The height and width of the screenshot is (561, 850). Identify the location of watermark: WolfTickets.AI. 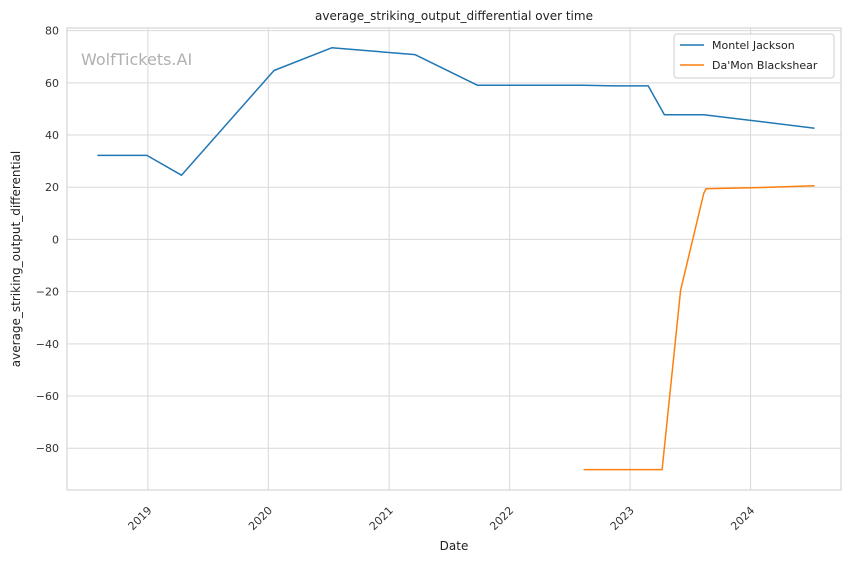
(136, 59).